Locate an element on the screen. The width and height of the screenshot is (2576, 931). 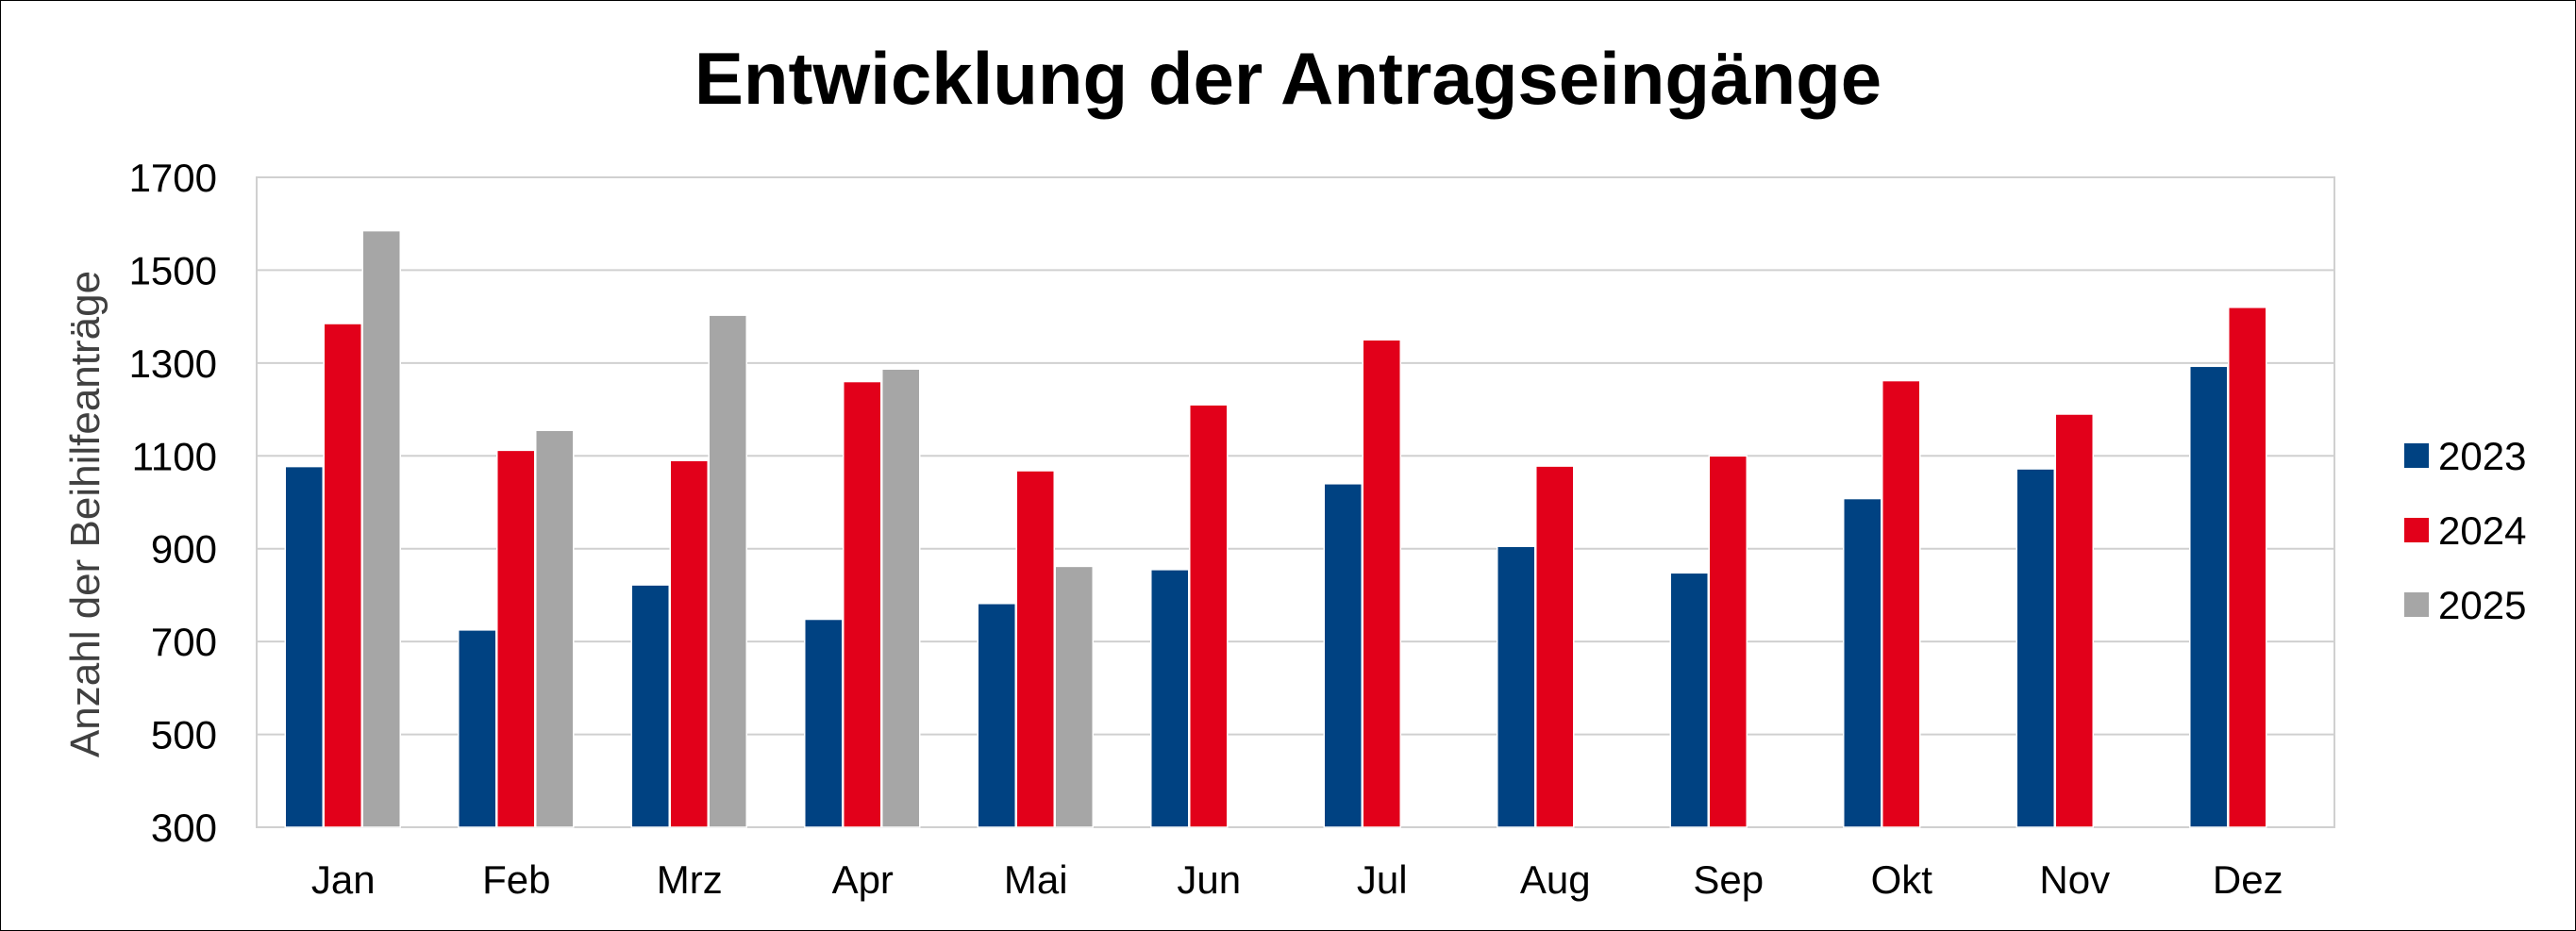
legend: 2023 2024 2025 is located at coordinates (2465, 530).